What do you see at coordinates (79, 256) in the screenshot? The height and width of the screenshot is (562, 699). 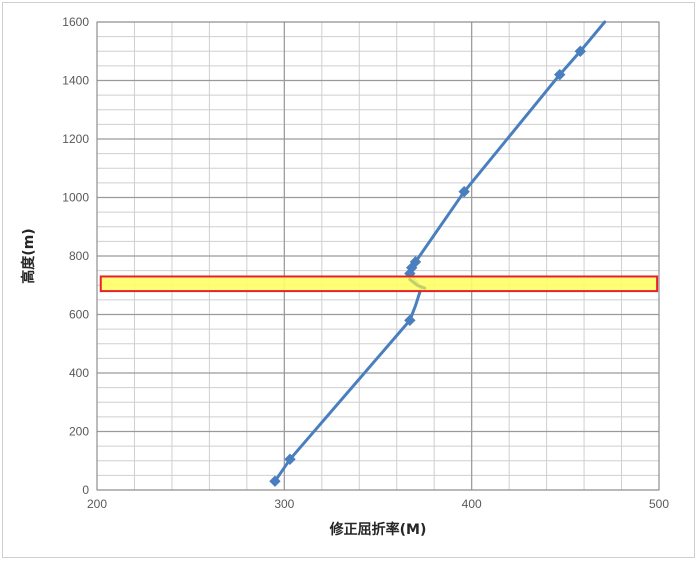 I see `y-tick-label: 800` at bounding box center [79, 256].